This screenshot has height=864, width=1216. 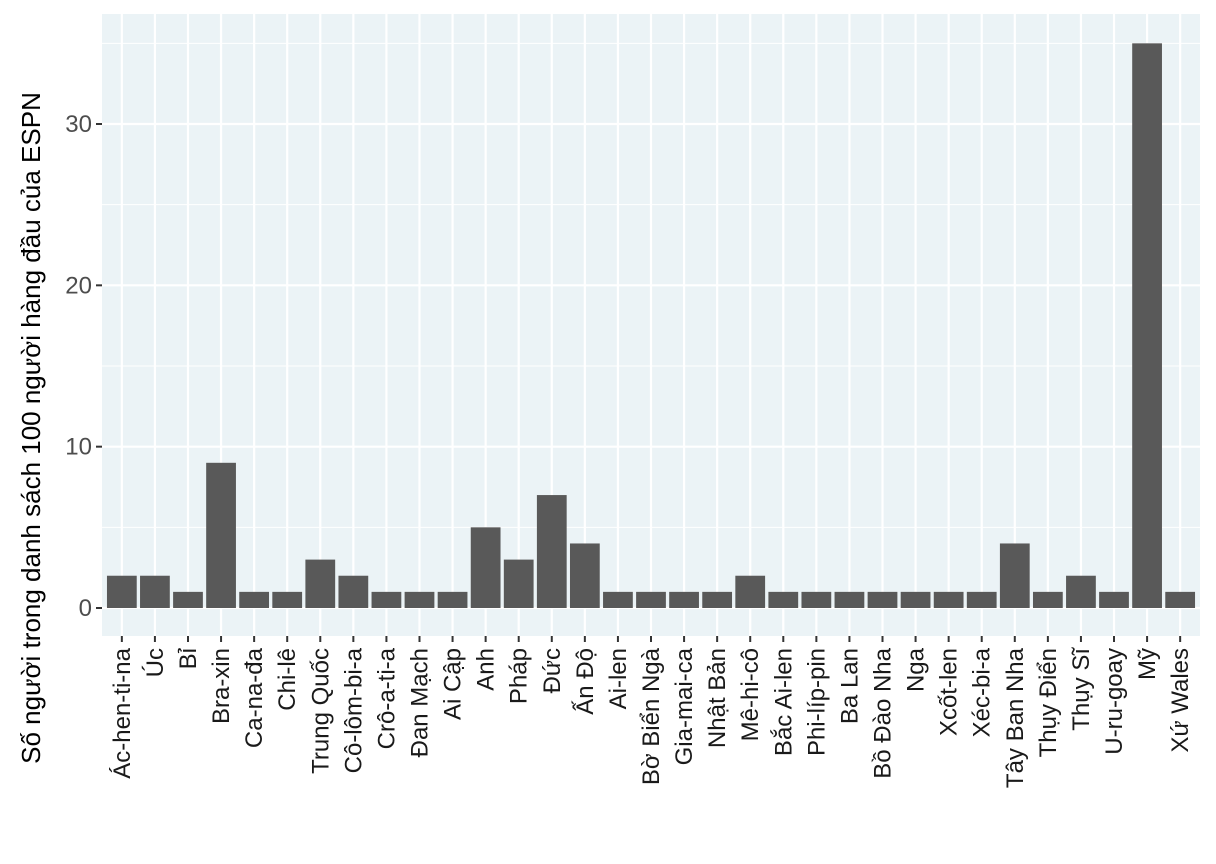 What do you see at coordinates (783, 702) in the screenshot?
I see `x-tick-label: Bắc Ai-len` at bounding box center [783, 702].